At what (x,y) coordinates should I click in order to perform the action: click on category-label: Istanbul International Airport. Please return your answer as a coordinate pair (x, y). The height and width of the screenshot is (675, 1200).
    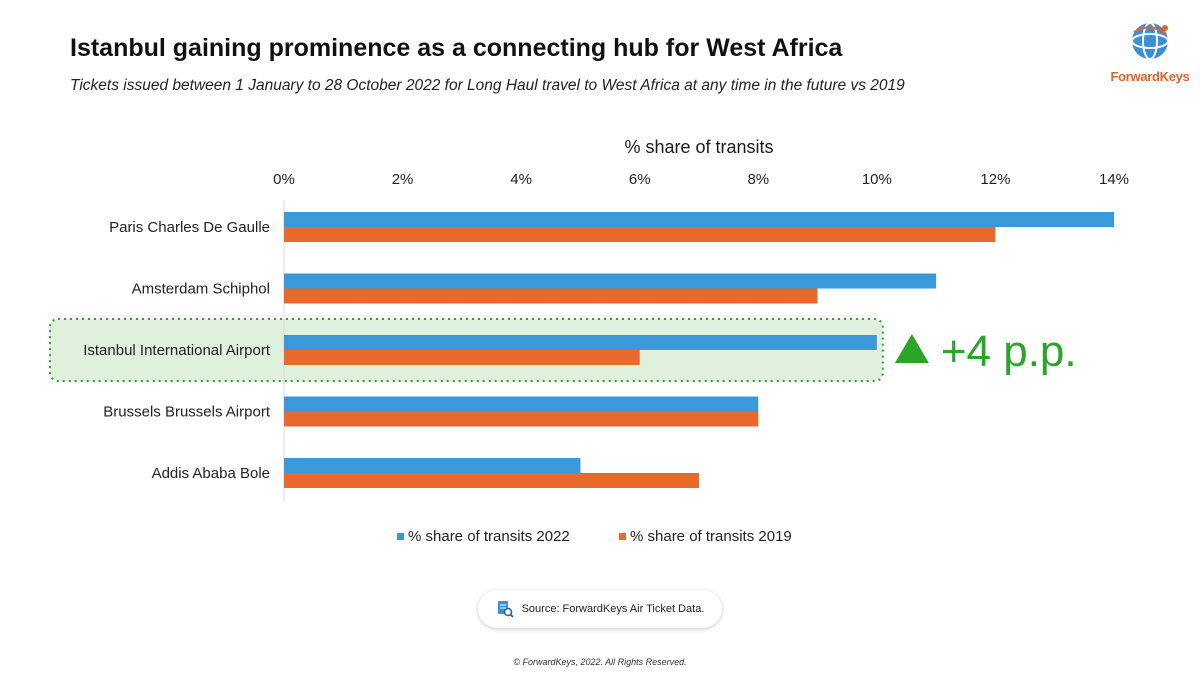
    Looking at the image, I should click on (177, 350).